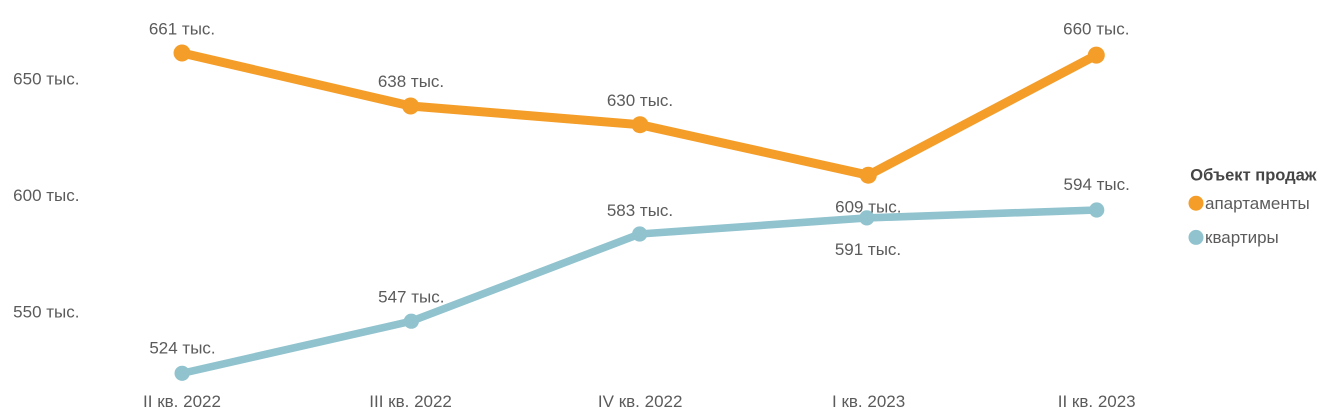  Describe the element at coordinates (182, 28) in the screenshot. I see `svg-text: 661 тыс.` at that location.